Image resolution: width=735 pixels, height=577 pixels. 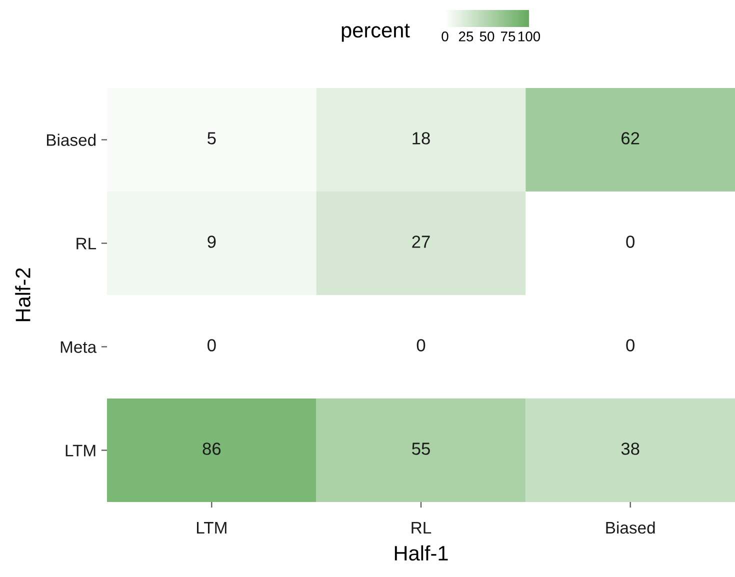 What do you see at coordinates (212, 138) in the screenshot?
I see `data-label: 5` at bounding box center [212, 138].